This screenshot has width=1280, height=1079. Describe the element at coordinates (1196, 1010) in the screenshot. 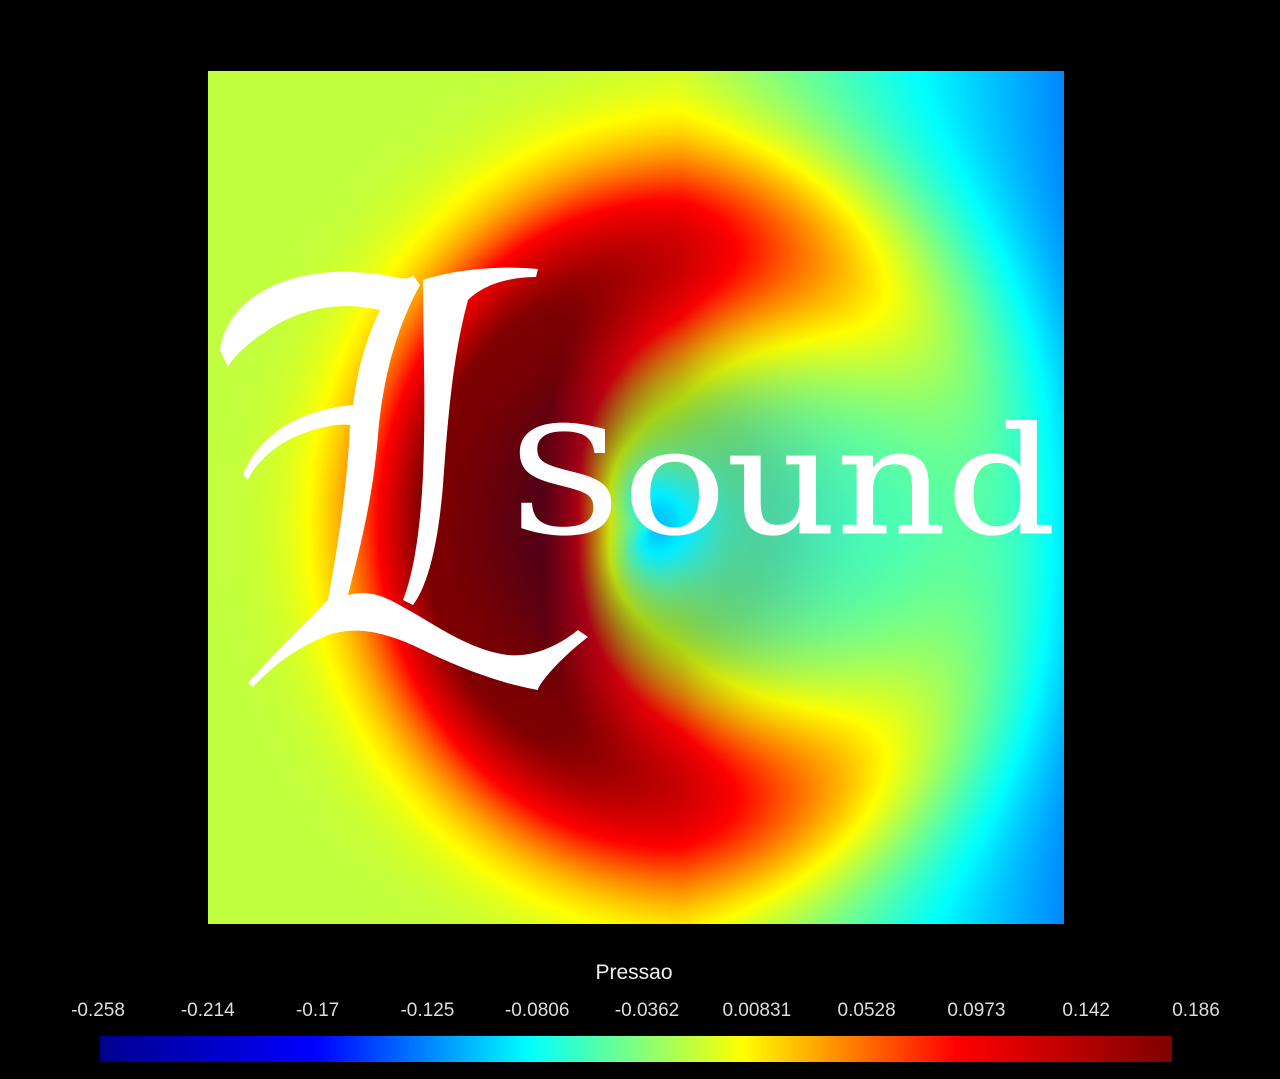

I see `colorbar-tick-label: 0.186` at that location.